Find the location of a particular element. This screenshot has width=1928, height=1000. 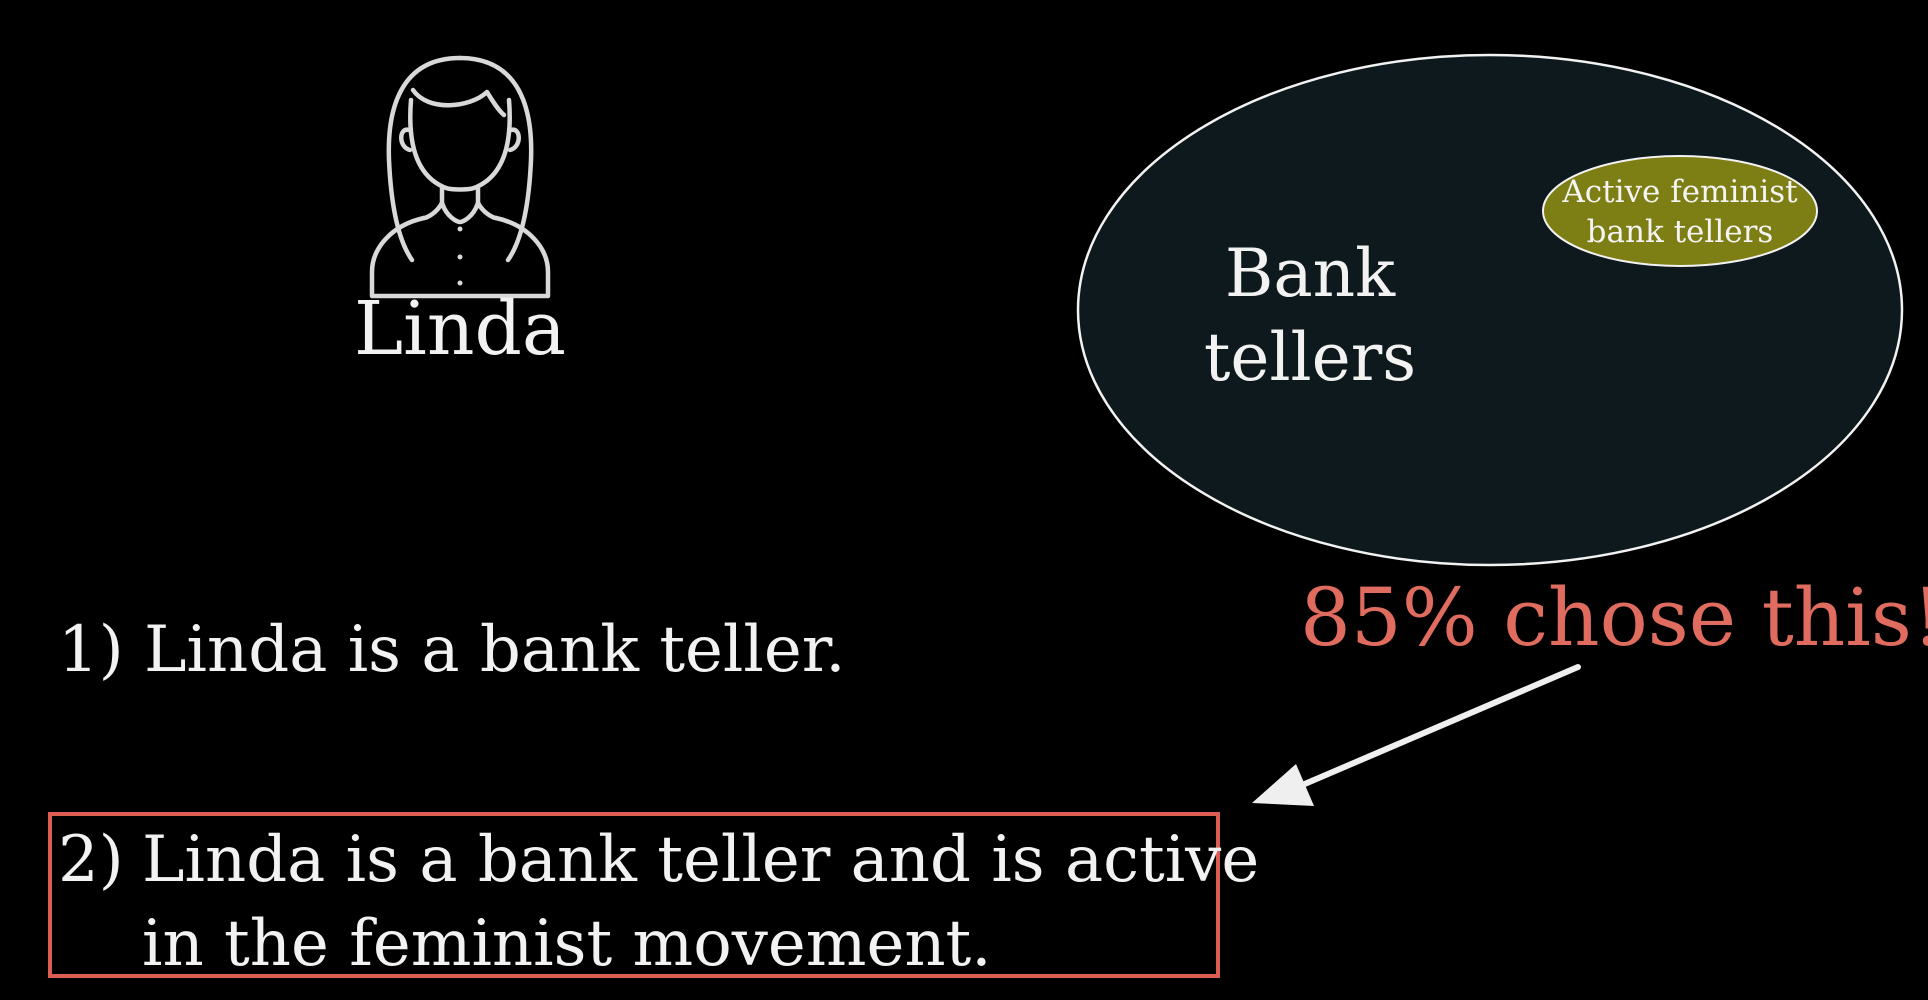

person-name: Linda is located at coordinates (460, 329).